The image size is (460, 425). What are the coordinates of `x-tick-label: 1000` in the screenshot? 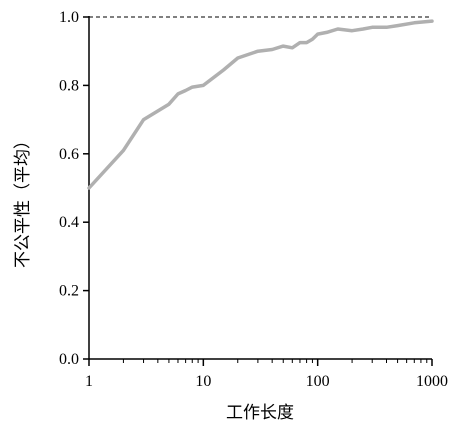 It's located at (432, 381).